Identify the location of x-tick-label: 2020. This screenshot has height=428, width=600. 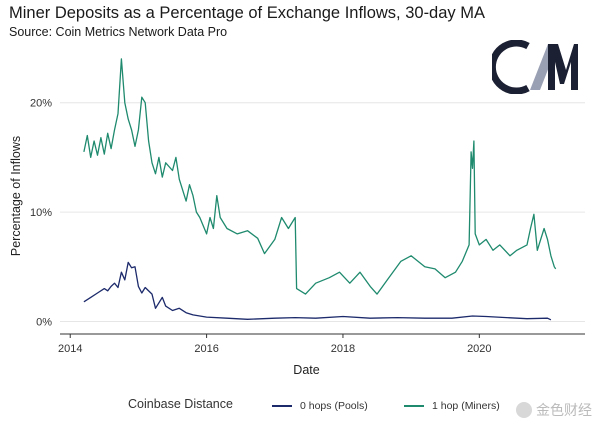
(479, 349).